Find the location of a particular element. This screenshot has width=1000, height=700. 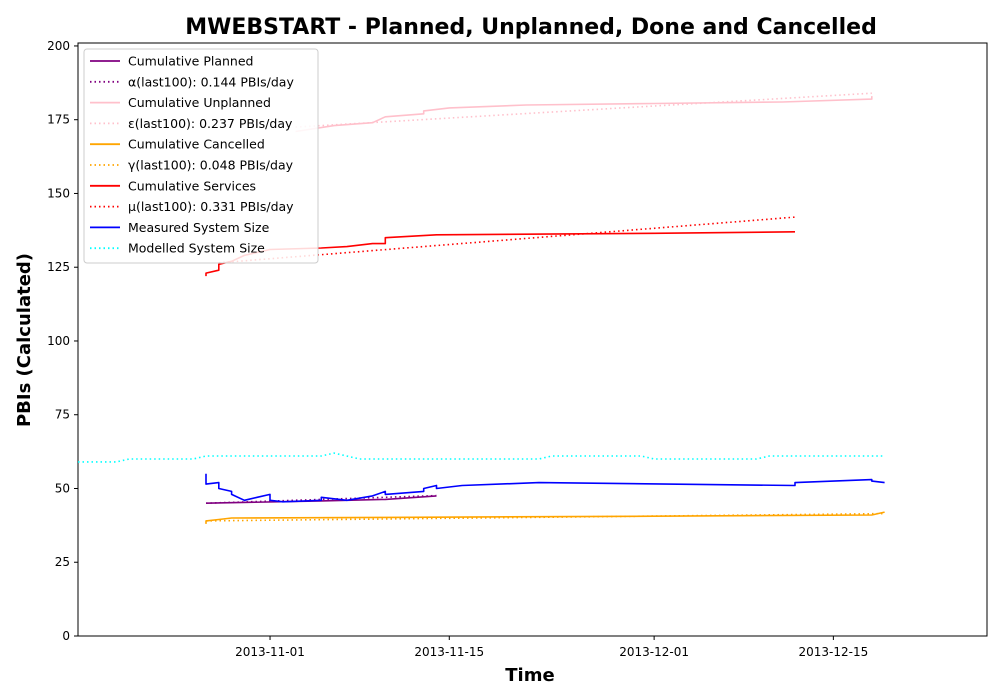

legend-box is located at coordinates (201, 156).